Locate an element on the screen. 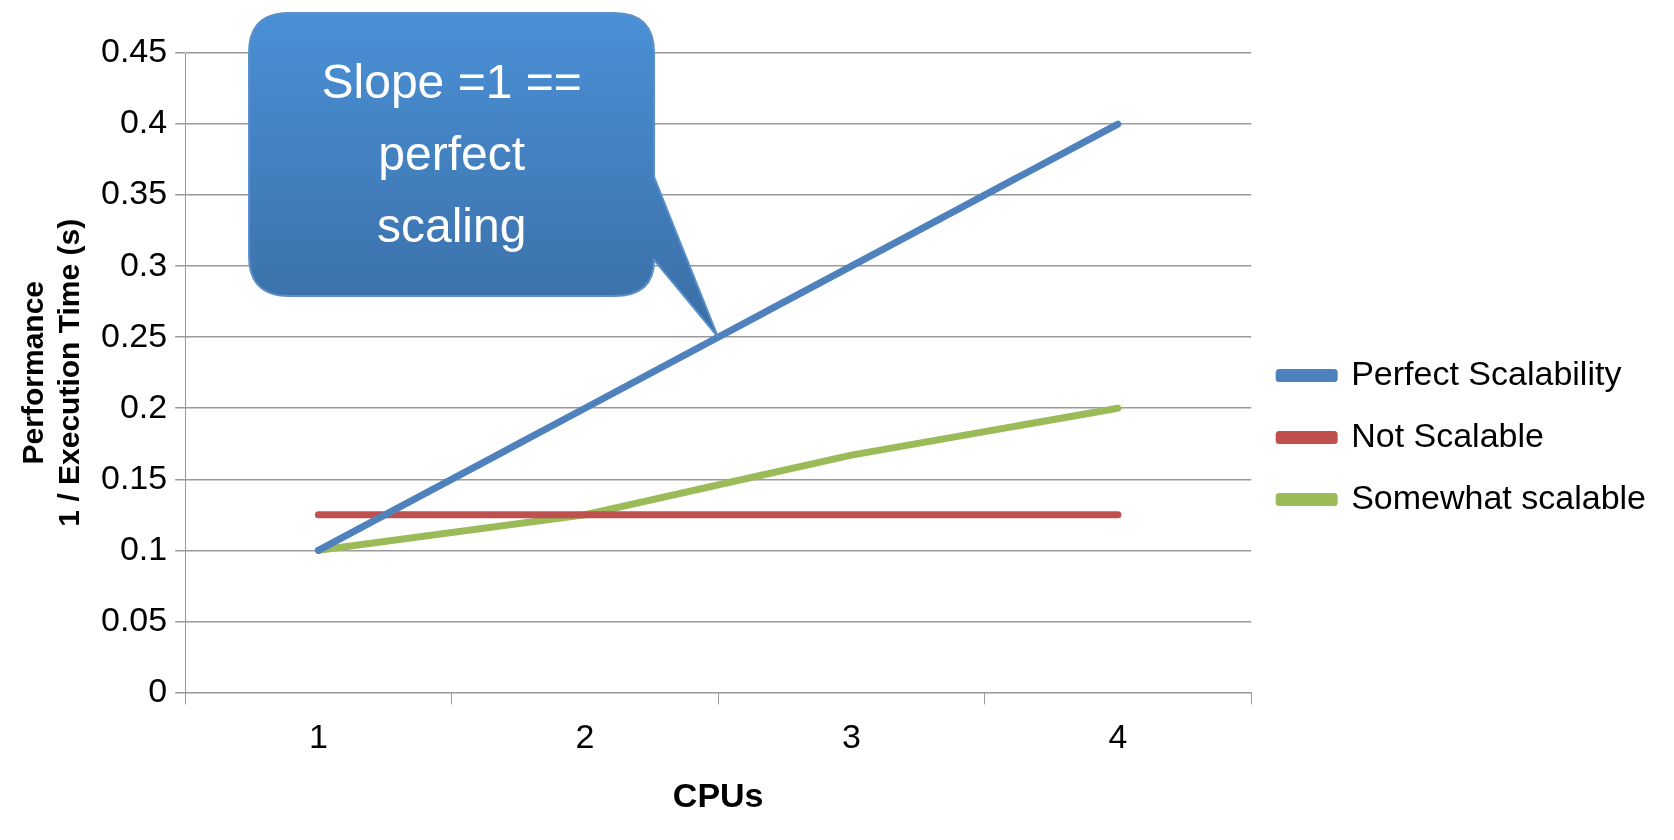  annotation: Slope =1 == perfect scaling is located at coordinates (451, 154).